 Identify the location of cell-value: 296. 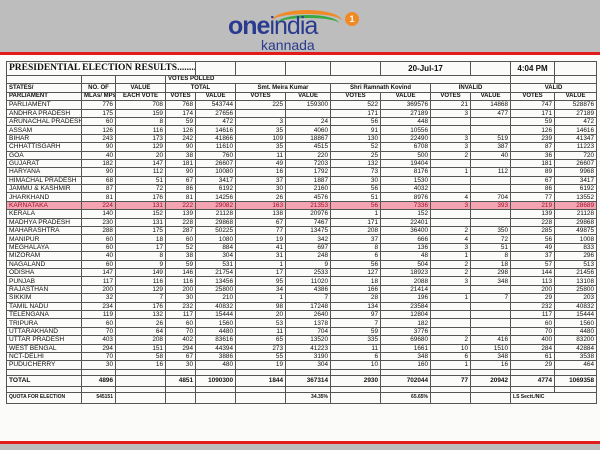
(576, 256).